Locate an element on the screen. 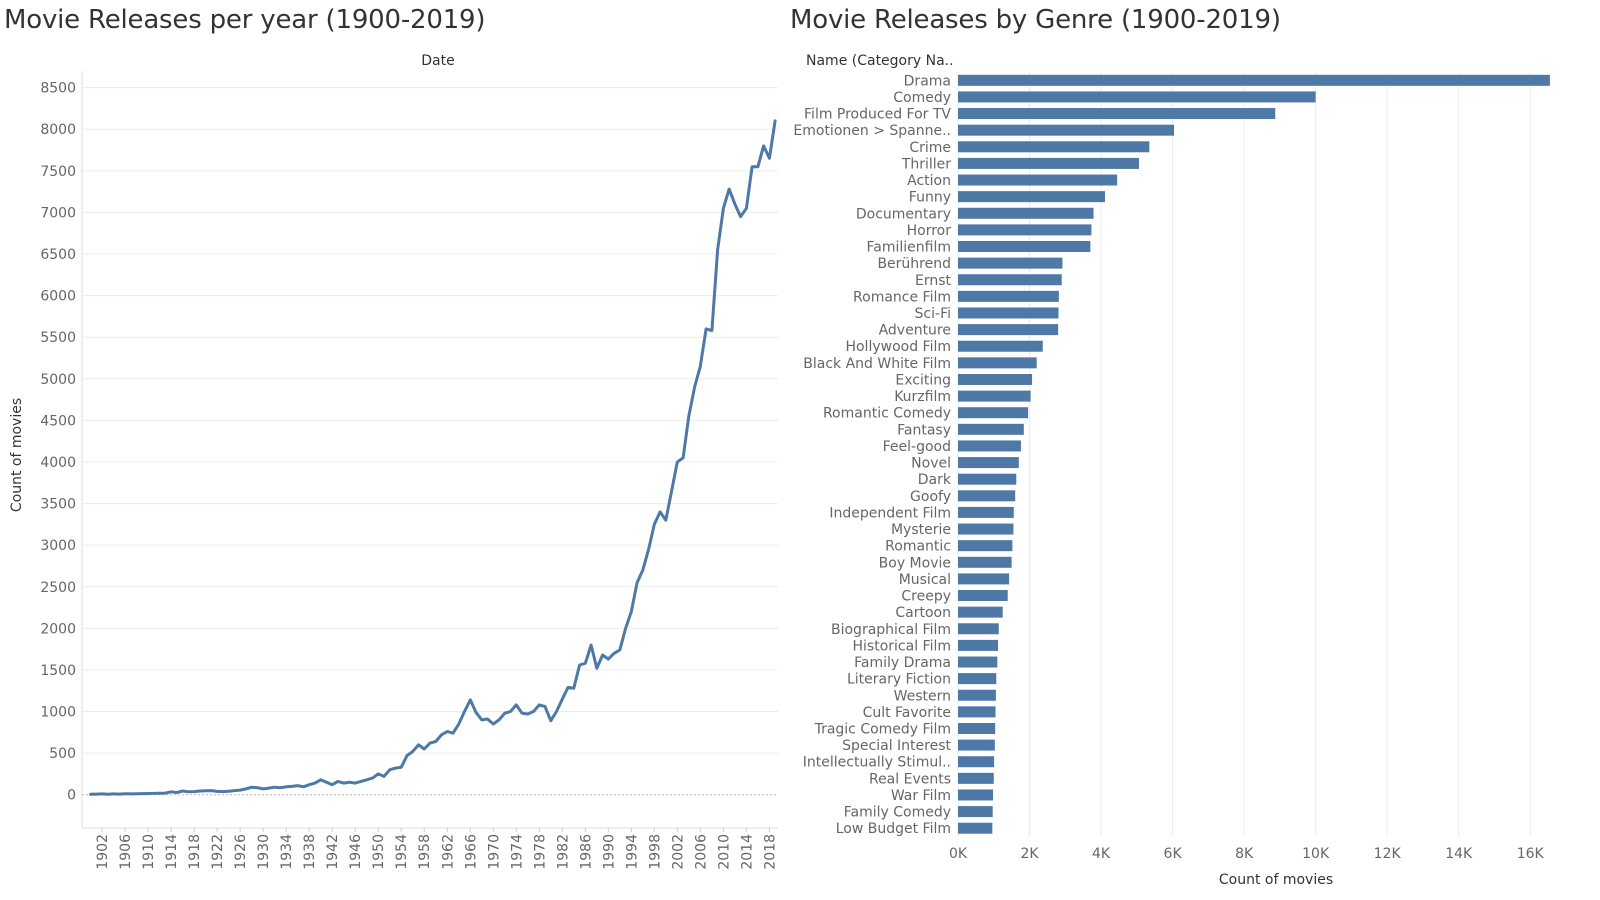  bar-chart-x-axis: 0K 2K 4K 6K 8K 10K 12K 14K 16K is located at coordinates (1247, 854).